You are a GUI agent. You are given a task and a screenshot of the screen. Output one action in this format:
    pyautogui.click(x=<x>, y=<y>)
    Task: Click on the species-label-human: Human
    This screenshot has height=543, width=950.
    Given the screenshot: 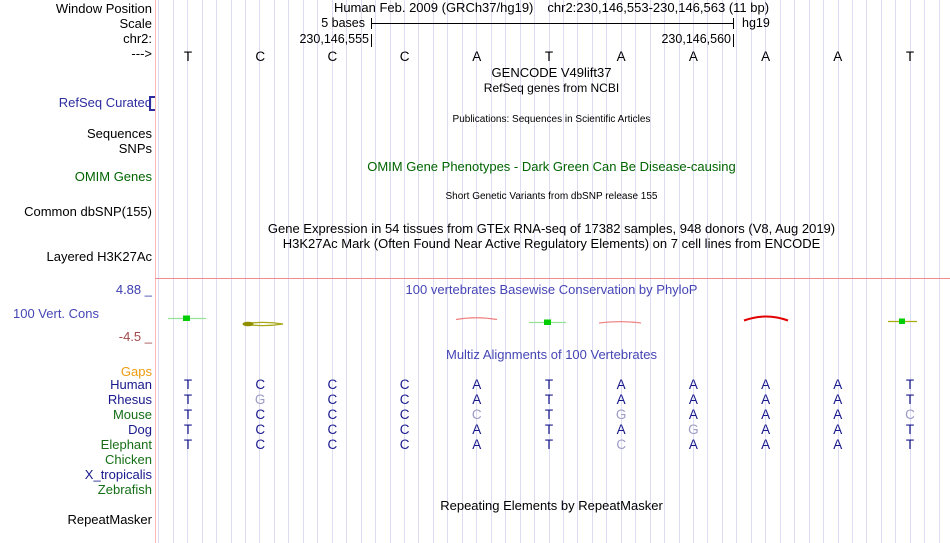 What is the action you would take?
    pyautogui.click(x=131, y=384)
    